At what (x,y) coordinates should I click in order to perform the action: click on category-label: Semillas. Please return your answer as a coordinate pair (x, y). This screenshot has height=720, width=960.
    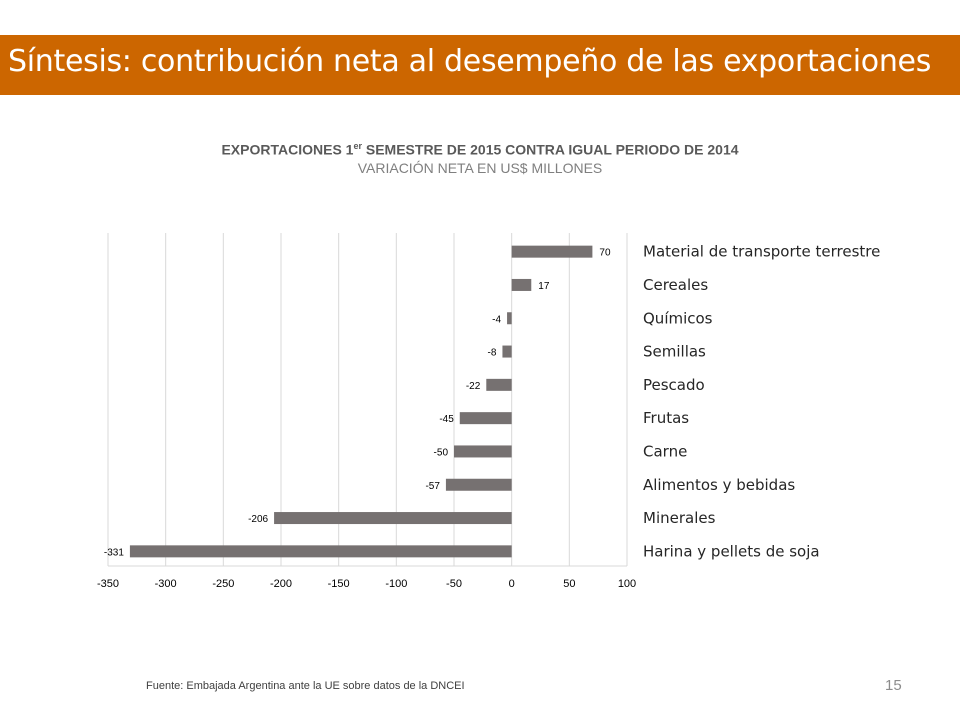
    Looking at the image, I should click on (674, 352).